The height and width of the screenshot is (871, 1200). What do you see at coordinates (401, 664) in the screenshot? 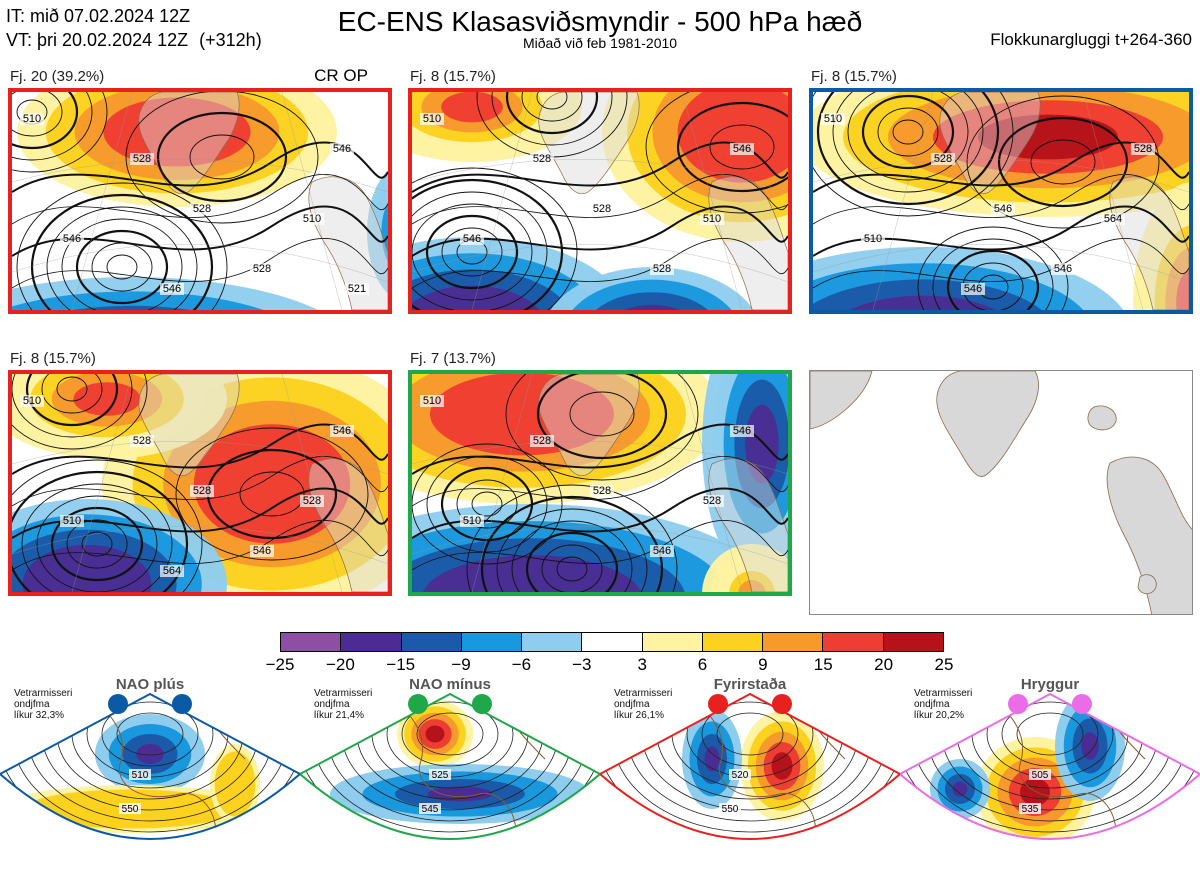
I see `colorbar-tick-label: −15` at bounding box center [401, 664].